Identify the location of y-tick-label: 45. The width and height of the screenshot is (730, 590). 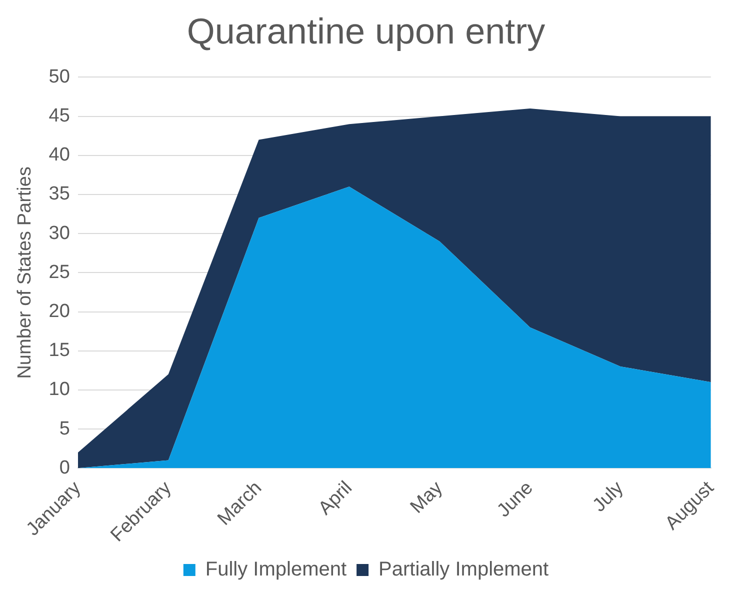
(59, 116).